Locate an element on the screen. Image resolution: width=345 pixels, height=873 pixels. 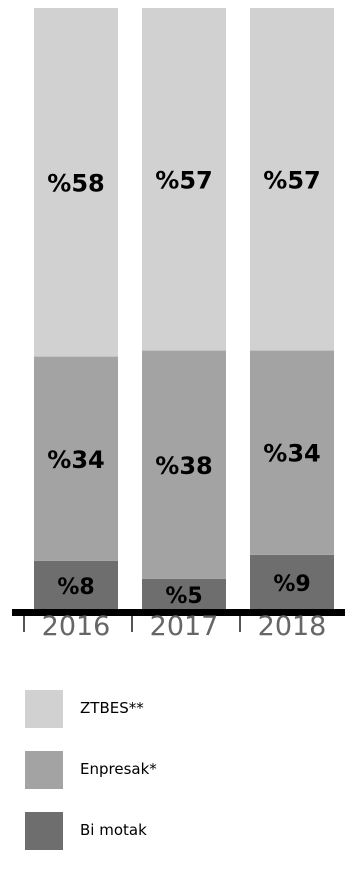
legend-swatch-bi-motak is located at coordinates (44, 831).